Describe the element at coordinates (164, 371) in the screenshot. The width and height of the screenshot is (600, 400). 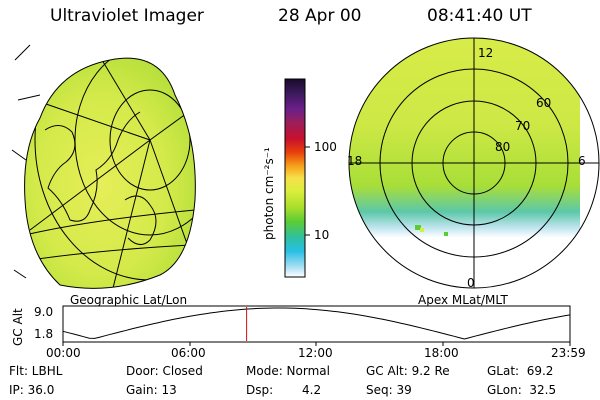
I see `status-door: Door: Closed` at that location.